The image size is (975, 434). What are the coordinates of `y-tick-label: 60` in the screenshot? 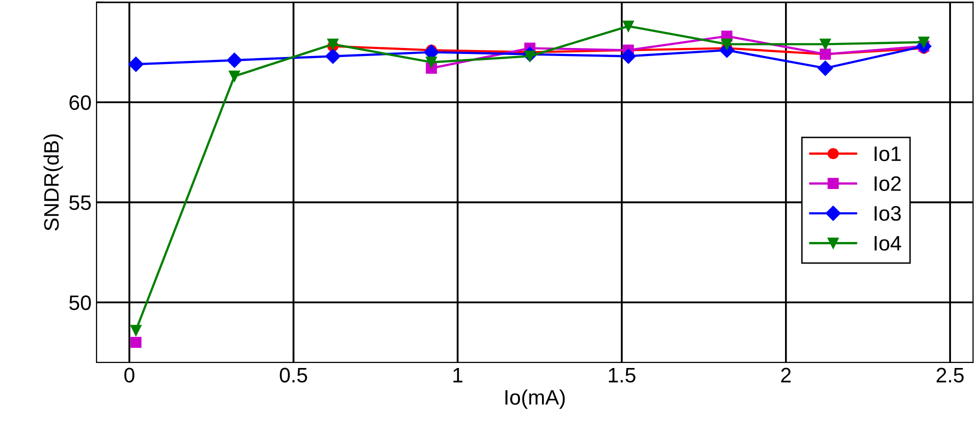 It's located at (80, 102).